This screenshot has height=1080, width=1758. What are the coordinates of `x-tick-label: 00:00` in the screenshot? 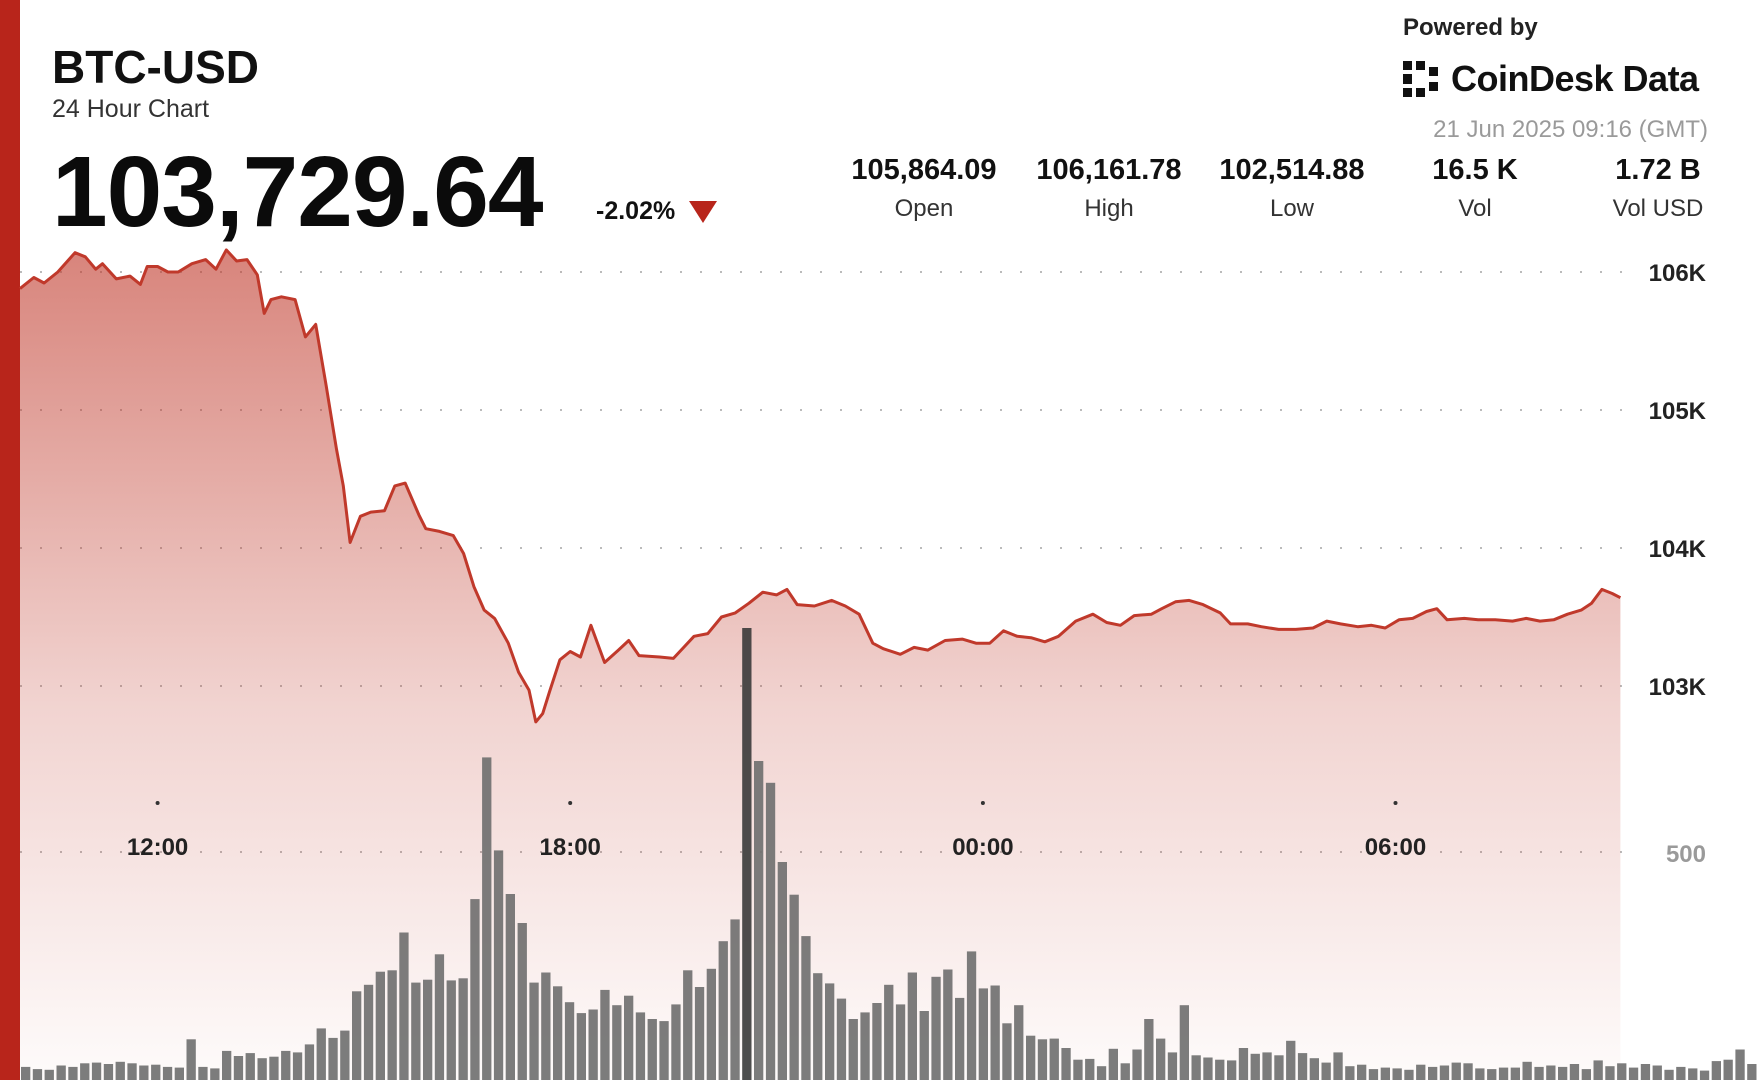 It's located at (982, 847).